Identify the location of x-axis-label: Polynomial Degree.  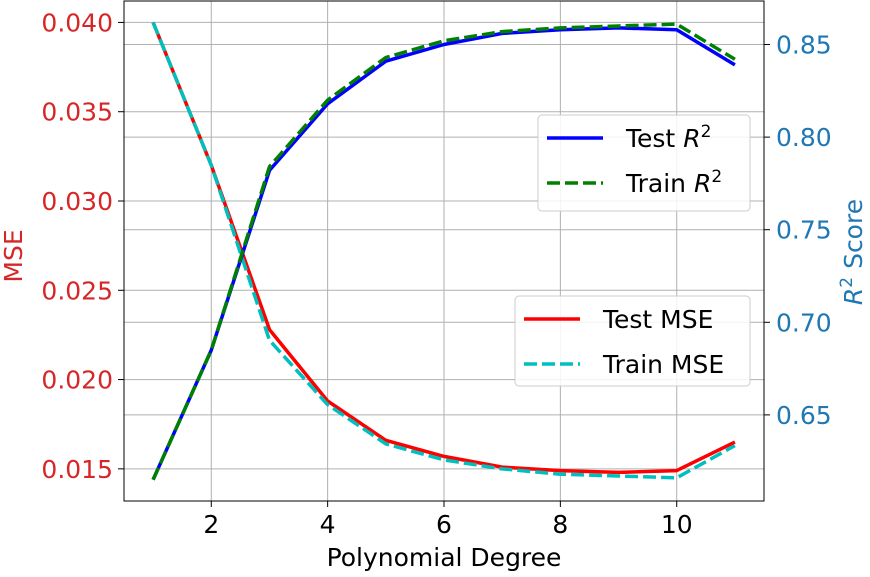
(444, 557).